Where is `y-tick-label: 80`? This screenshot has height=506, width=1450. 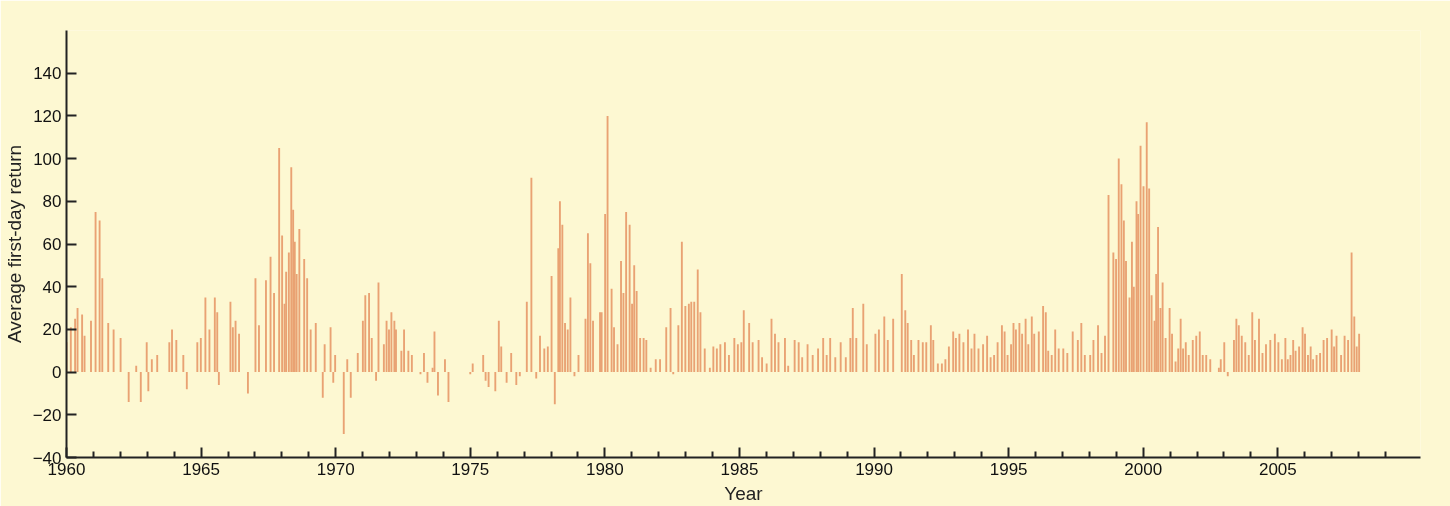
y-tick-label: 80 is located at coordinates (52, 202).